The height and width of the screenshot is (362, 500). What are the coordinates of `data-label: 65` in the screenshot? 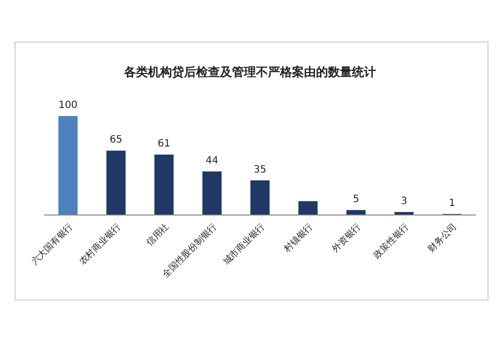 It's located at (116, 140).